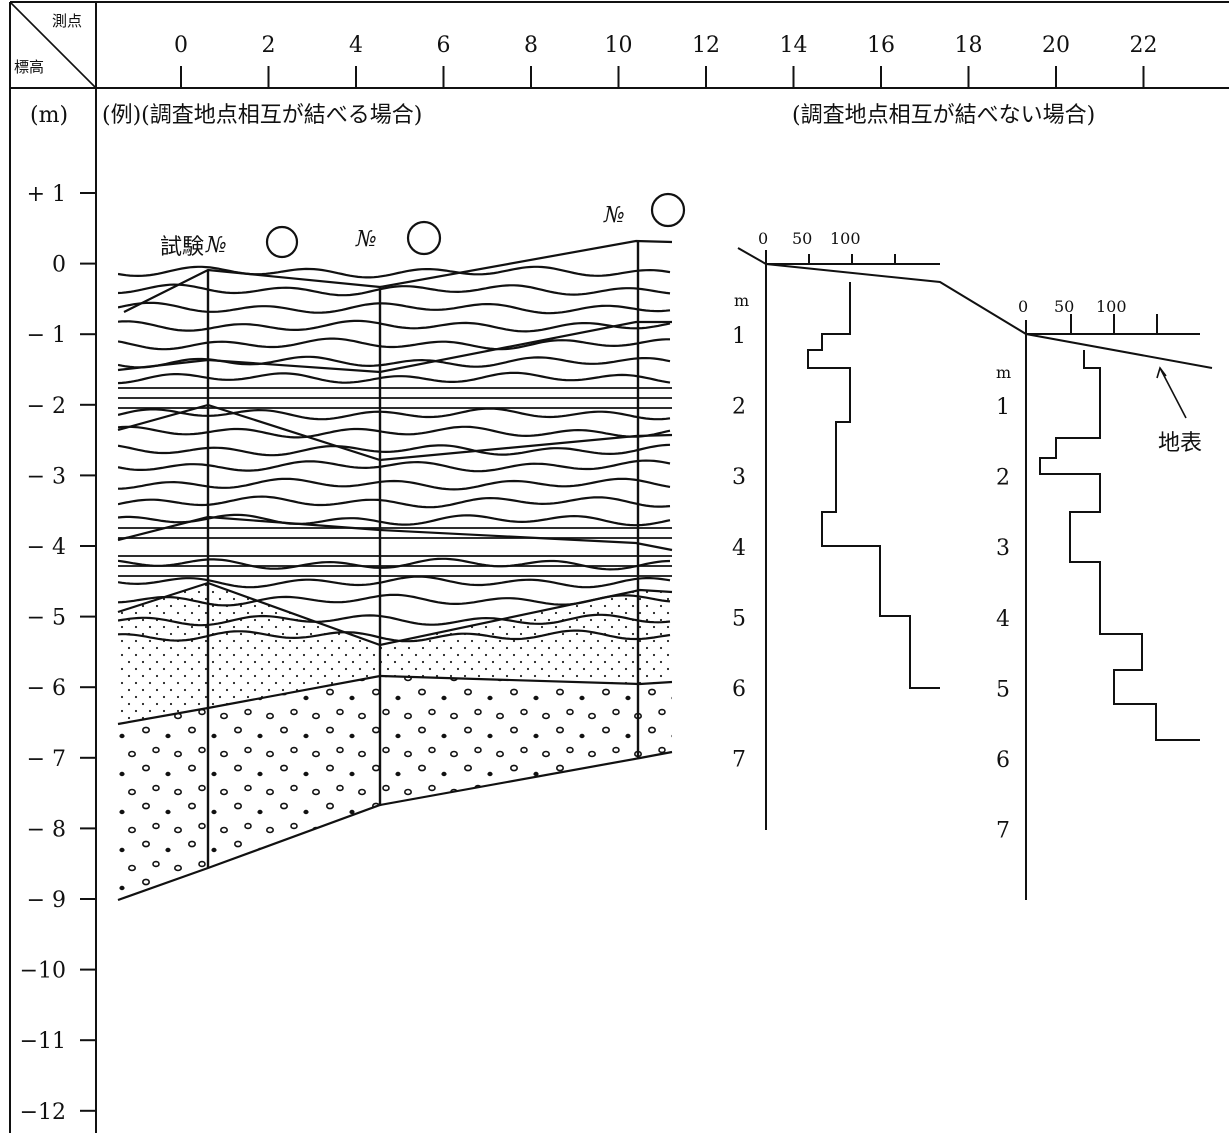 The width and height of the screenshot is (1229, 1133). What do you see at coordinates (46, 476) in the screenshot?
I see `elevation-tick-label: − 3` at bounding box center [46, 476].